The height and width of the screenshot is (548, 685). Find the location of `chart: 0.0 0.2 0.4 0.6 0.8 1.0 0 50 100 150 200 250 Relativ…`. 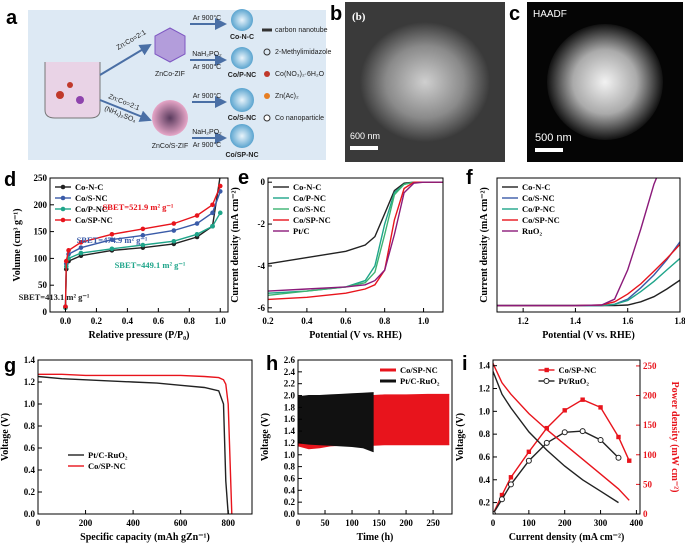

chart: 0.0 0.2 0.4 0.6 0.8 1.0 0 50 100 150 200 250 Relativ… is located at coordinates (120, 257).